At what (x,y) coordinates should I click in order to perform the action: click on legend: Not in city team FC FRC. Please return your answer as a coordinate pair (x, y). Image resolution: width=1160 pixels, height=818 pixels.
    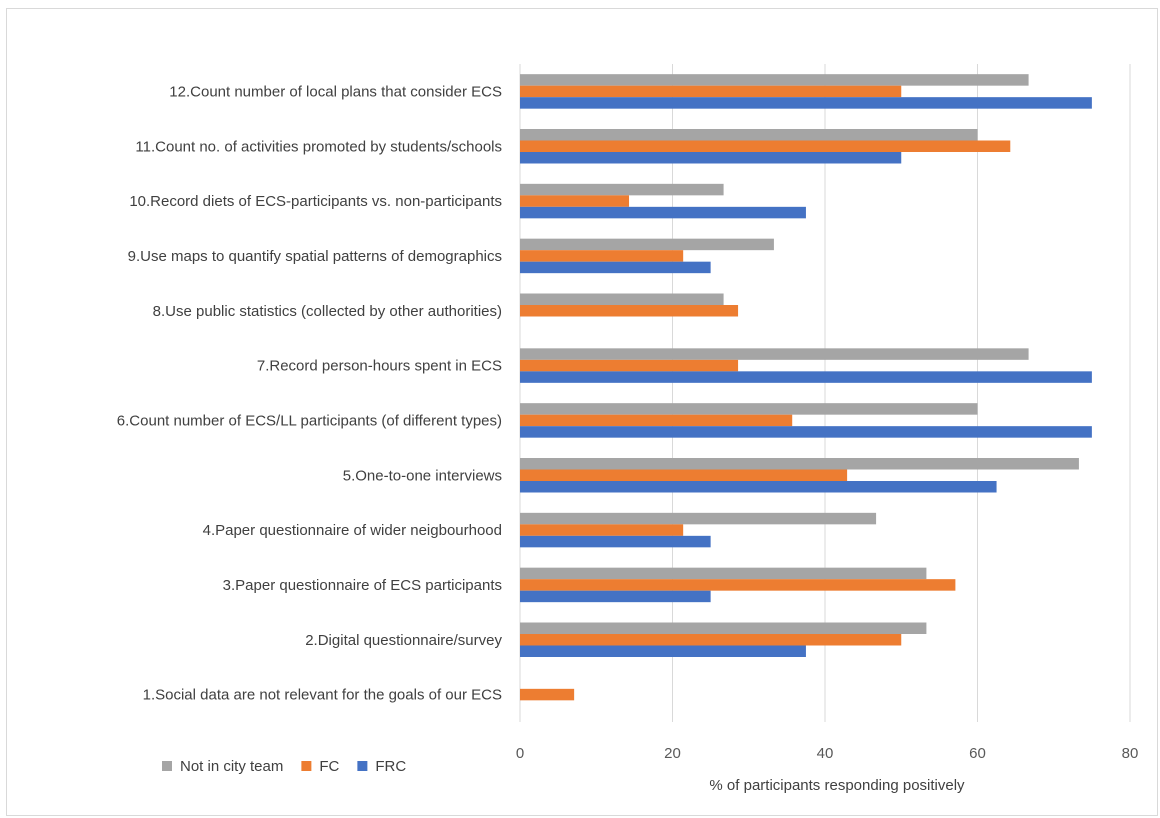
    Looking at the image, I should click on (284, 766).